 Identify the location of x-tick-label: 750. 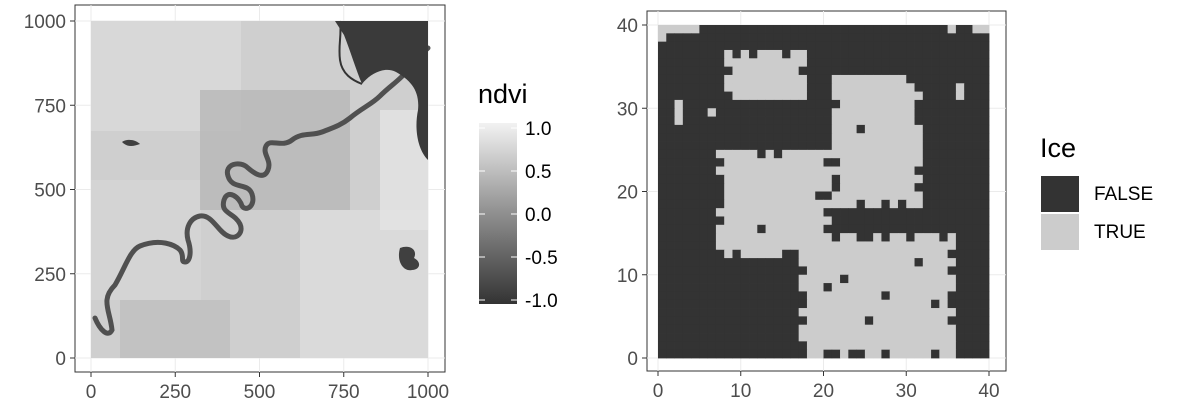
(344, 392).